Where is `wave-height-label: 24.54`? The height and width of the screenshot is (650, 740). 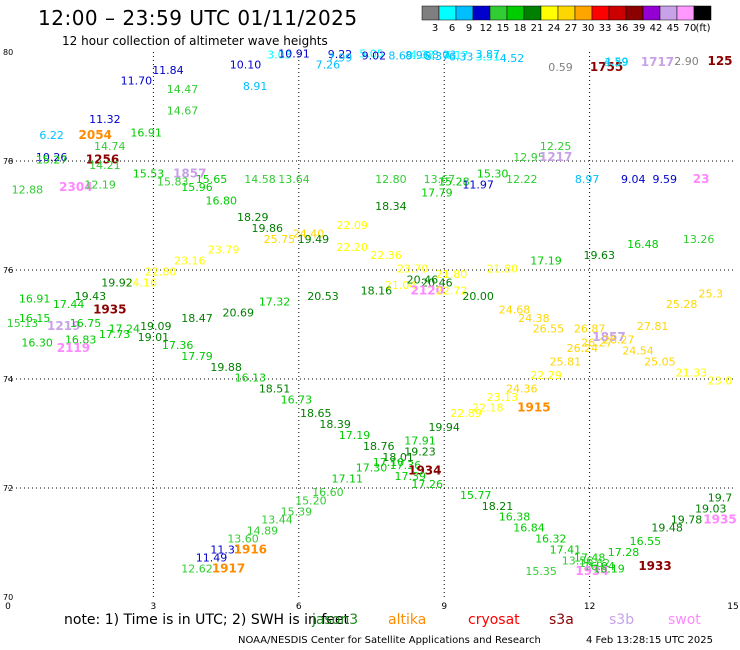 wave-height-label: 24.54 is located at coordinates (638, 350).